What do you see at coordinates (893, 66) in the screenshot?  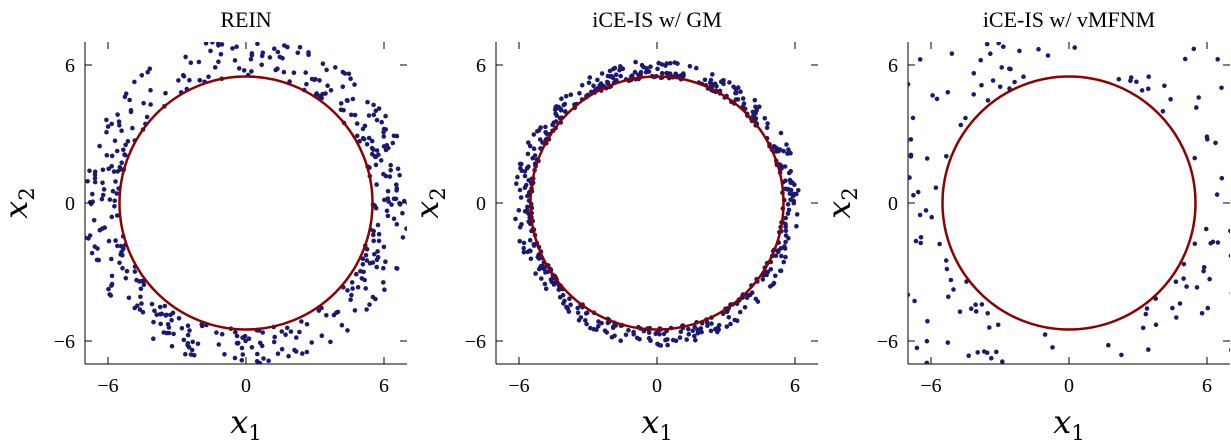 I see `y-tick-label: 6` at bounding box center [893, 66].